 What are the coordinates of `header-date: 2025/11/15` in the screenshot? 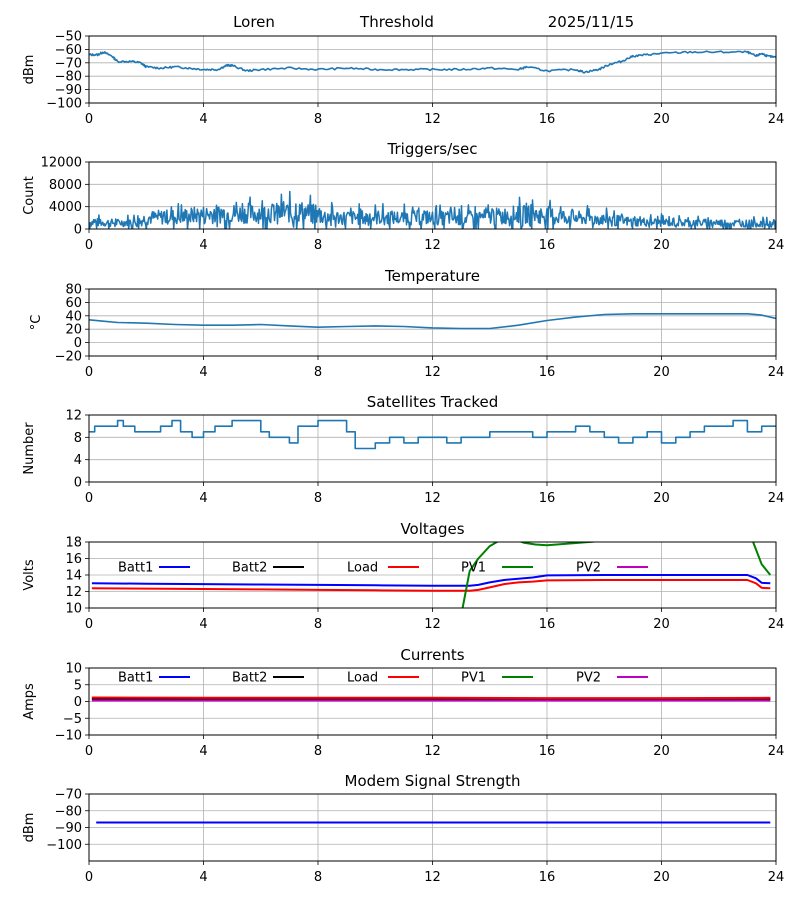 It's located at (591, 22).